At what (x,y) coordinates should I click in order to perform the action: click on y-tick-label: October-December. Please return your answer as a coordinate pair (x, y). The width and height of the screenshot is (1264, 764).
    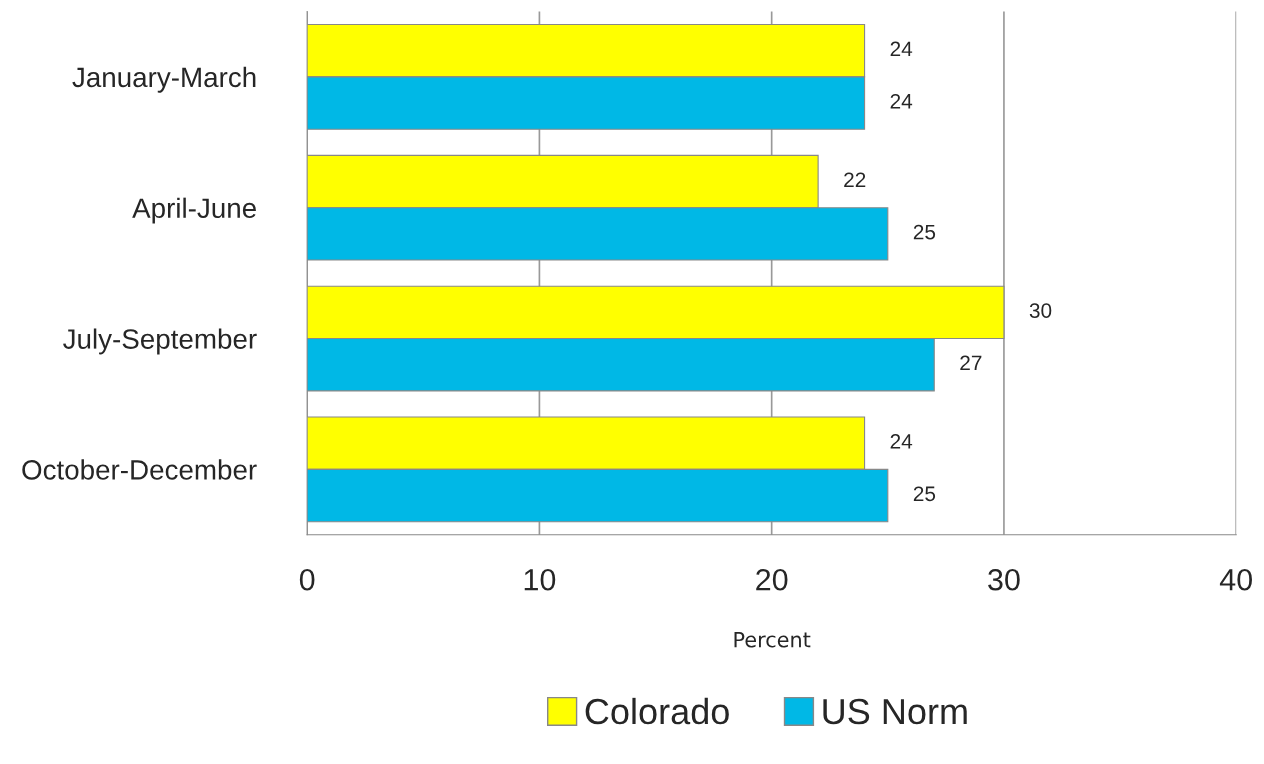
    Looking at the image, I should click on (139, 469).